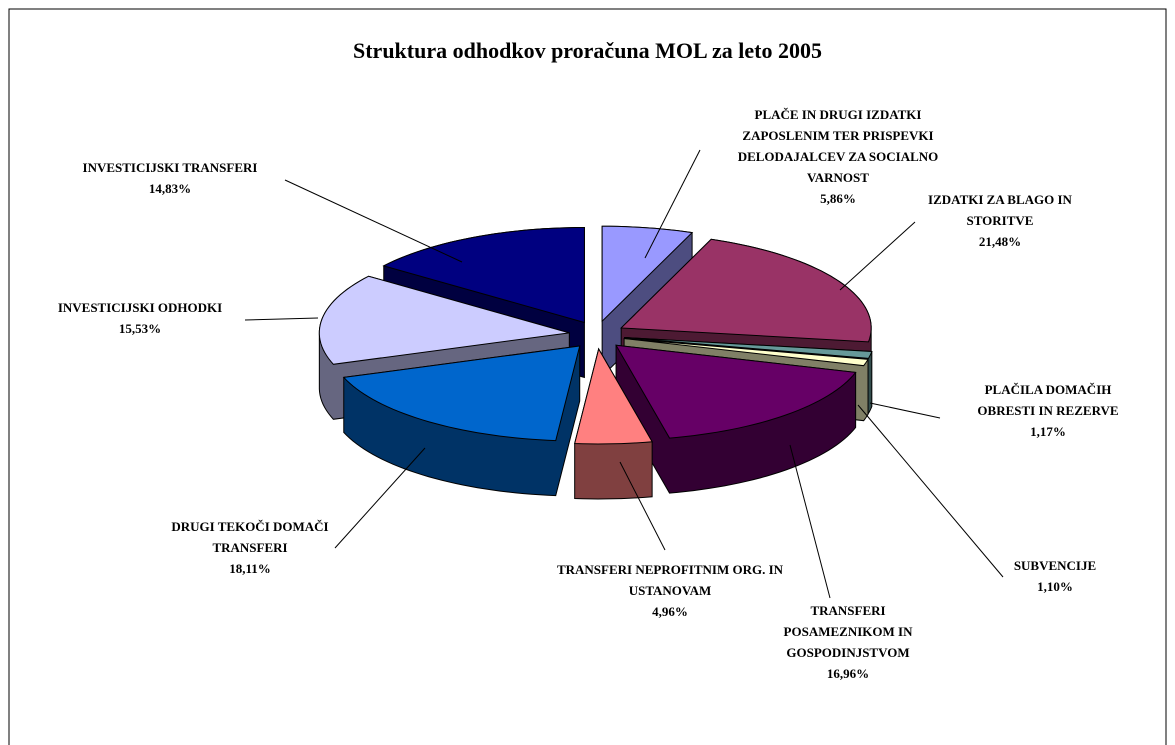 The width and height of the screenshot is (1175, 745). I want to click on slice-label: PLAČILA DOMAČIH OBRESTI IN REZERVE 1,17%, so click(1048, 410).